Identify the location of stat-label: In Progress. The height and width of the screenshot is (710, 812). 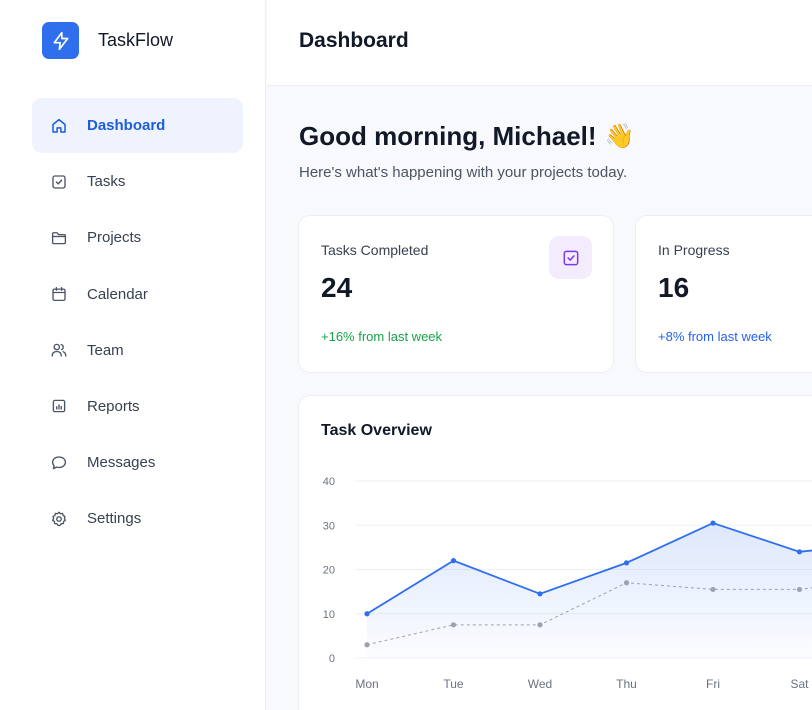
(694, 250).